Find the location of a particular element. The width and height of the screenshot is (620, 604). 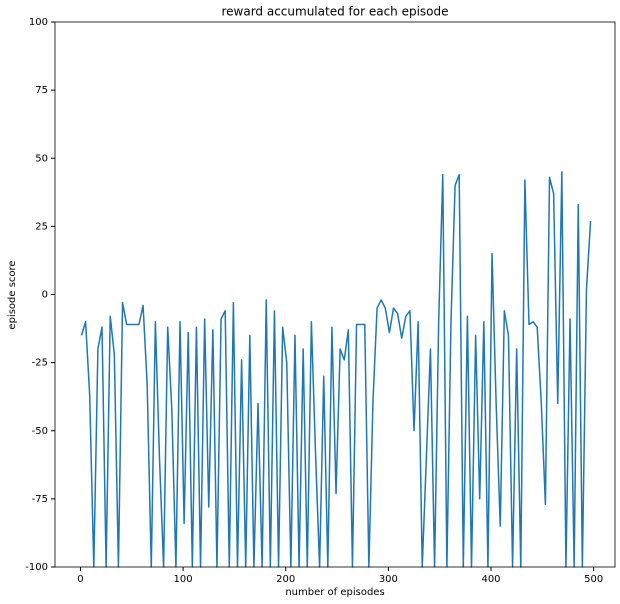

y-tick-label: 25 is located at coordinates (41, 226).